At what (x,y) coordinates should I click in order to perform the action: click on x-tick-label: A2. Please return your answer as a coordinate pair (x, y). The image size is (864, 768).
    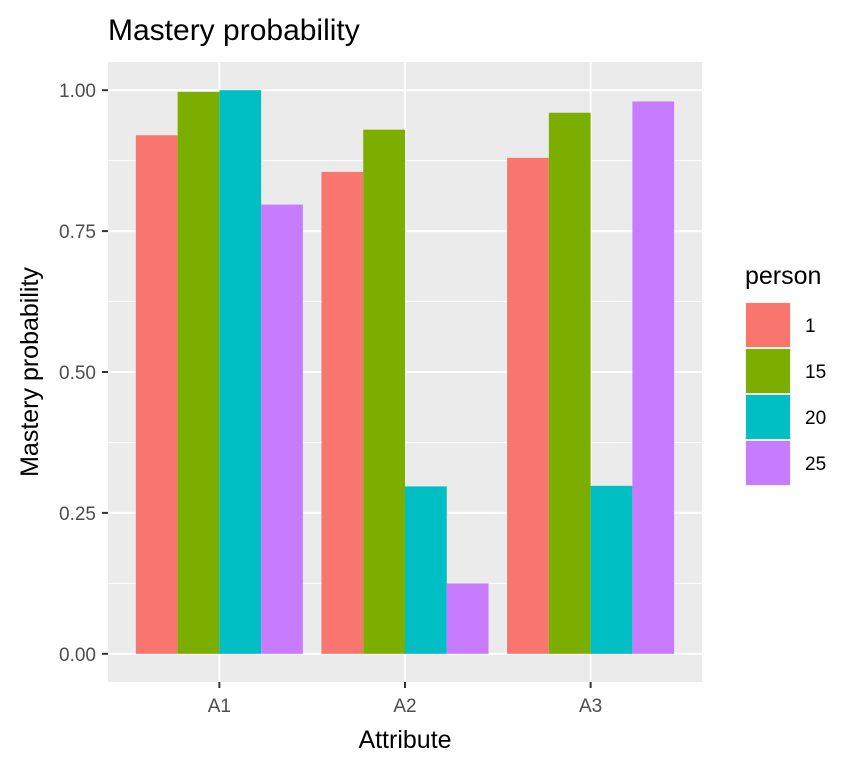
    Looking at the image, I should click on (404, 706).